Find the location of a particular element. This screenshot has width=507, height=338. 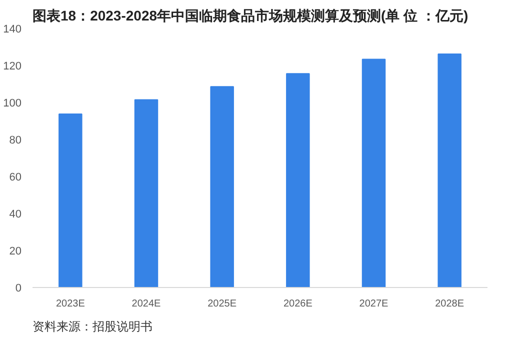

x-tick-label: 2025E is located at coordinates (222, 304).